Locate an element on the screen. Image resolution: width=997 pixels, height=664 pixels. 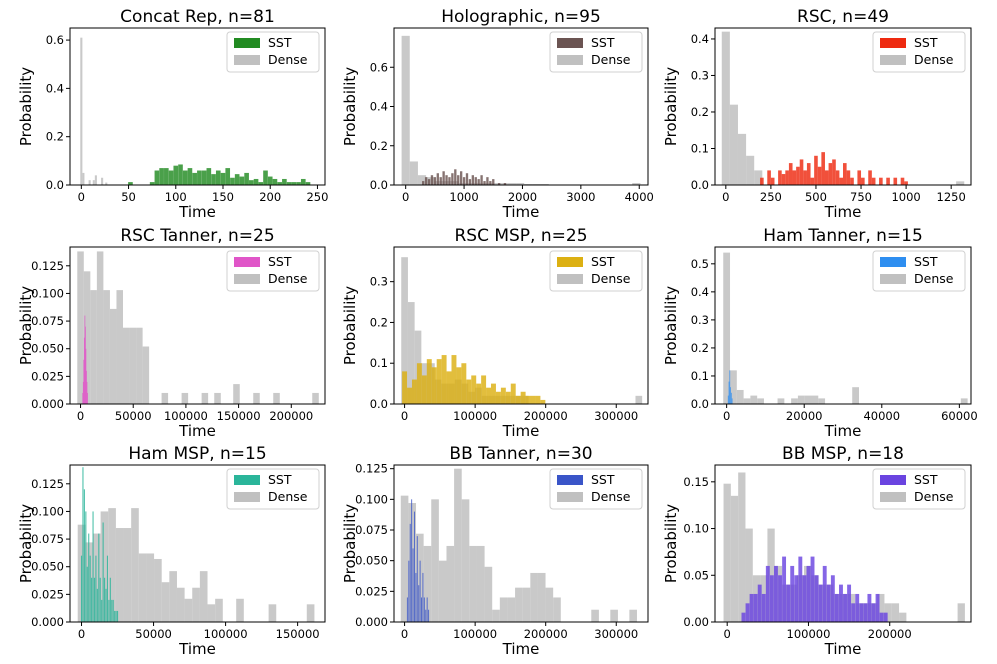
x-tick-label: 20000 is located at coordinates (804, 416).